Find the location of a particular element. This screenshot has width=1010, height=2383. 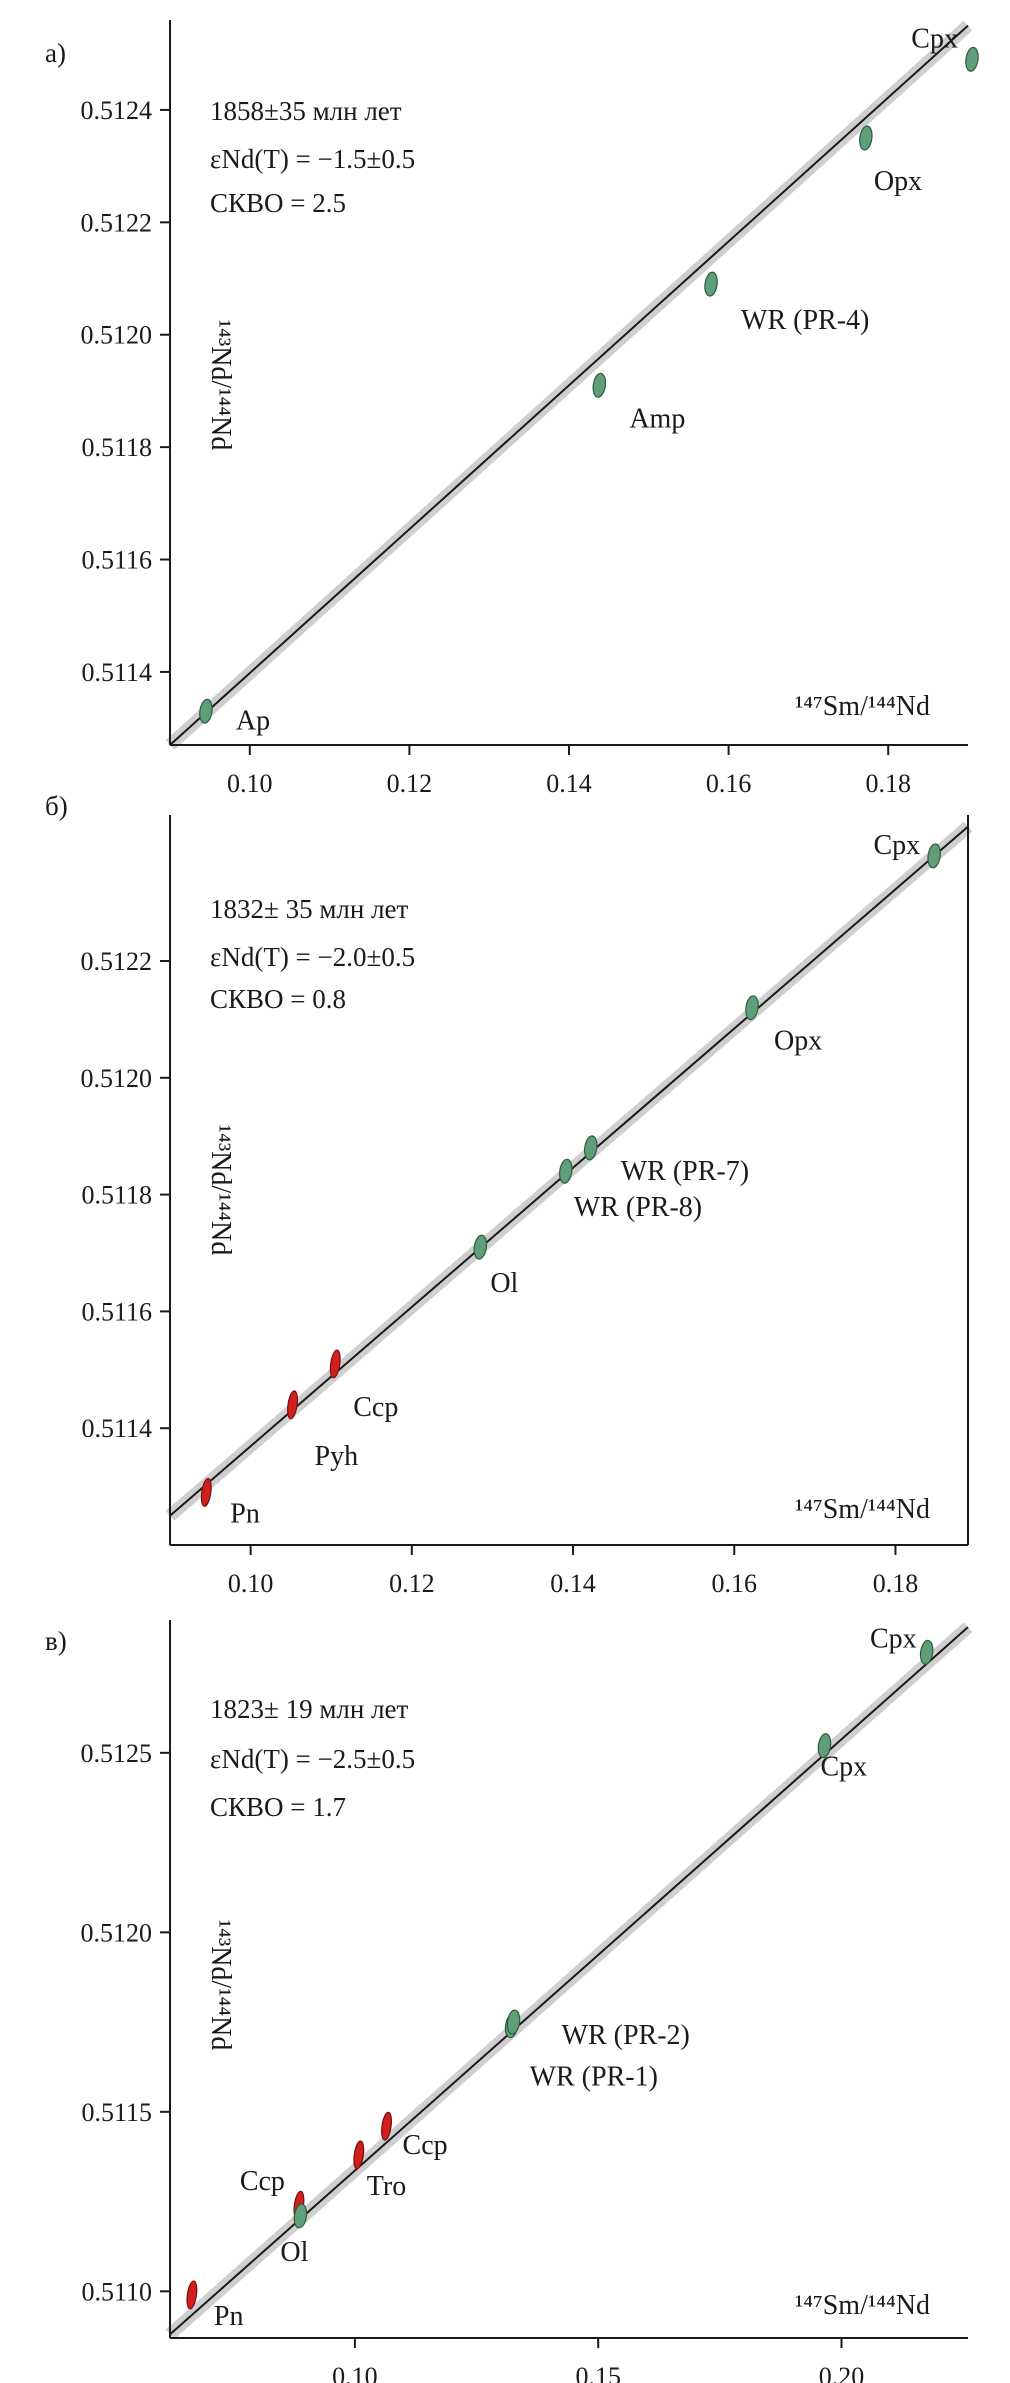

y-tick-label: 0.5110 is located at coordinates (116, 2291).